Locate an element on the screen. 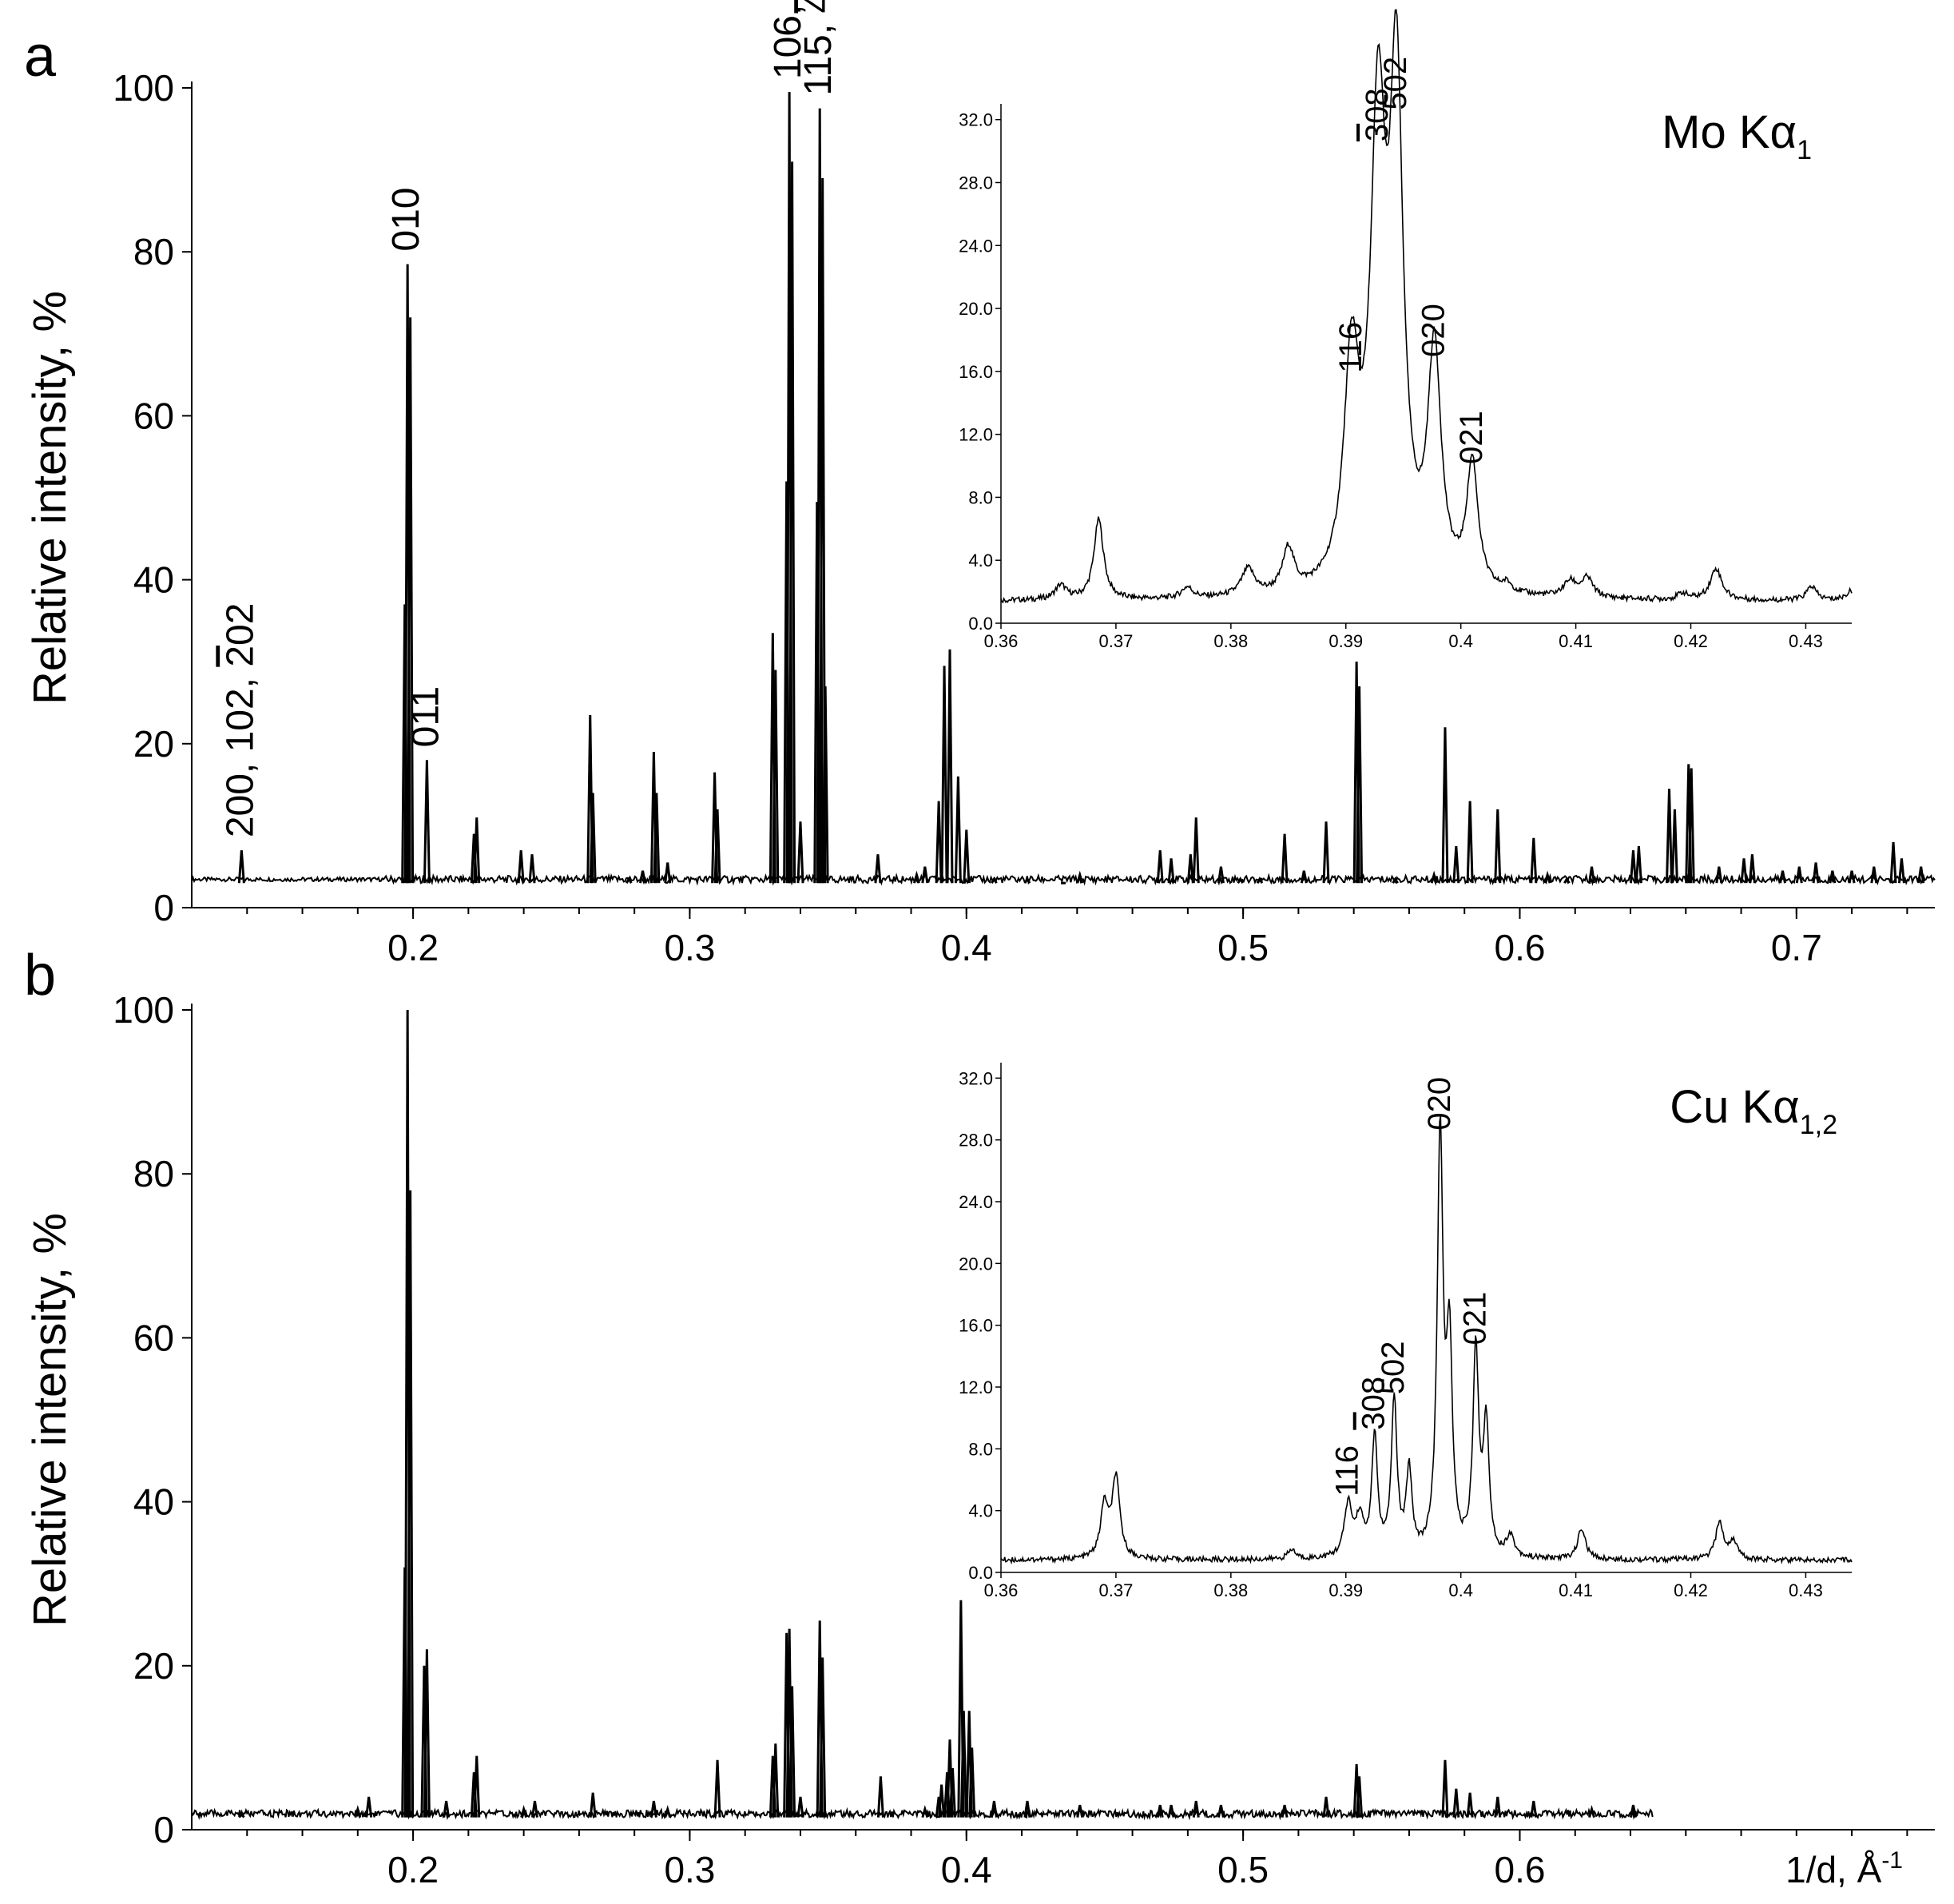 This screenshot has height=1904, width=1954. peak-index-label: 115, 414 is located at coordinates (818, 48).